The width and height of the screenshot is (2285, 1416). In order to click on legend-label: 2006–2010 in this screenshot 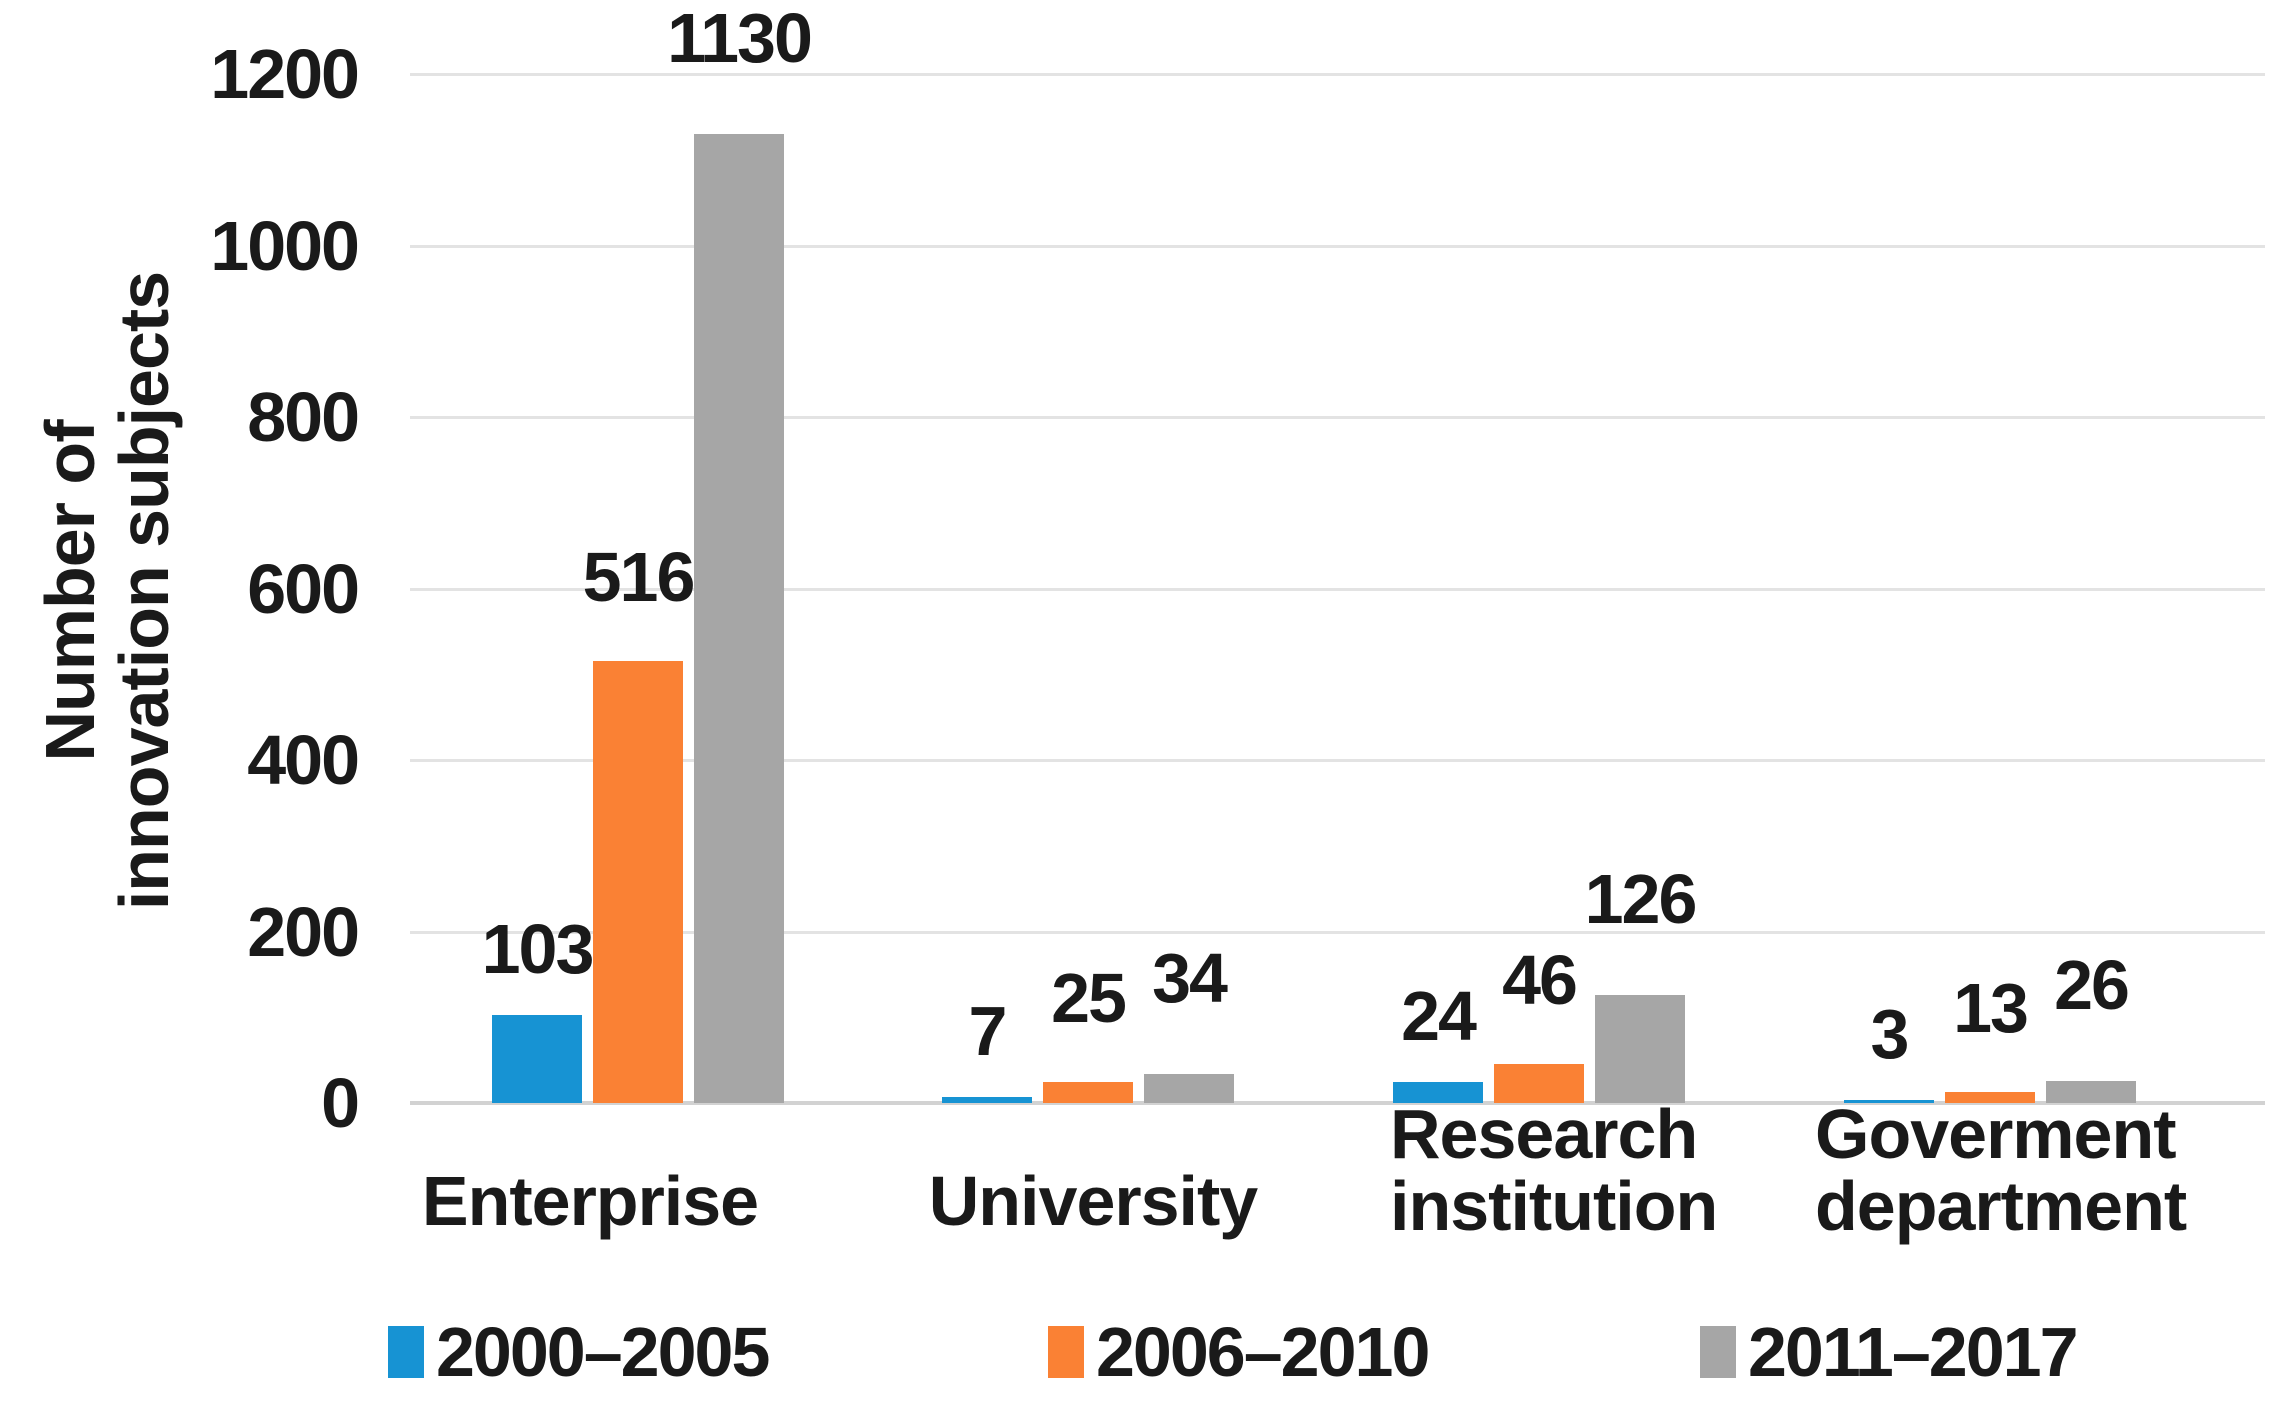, I will do `click(1263, 1352)`.